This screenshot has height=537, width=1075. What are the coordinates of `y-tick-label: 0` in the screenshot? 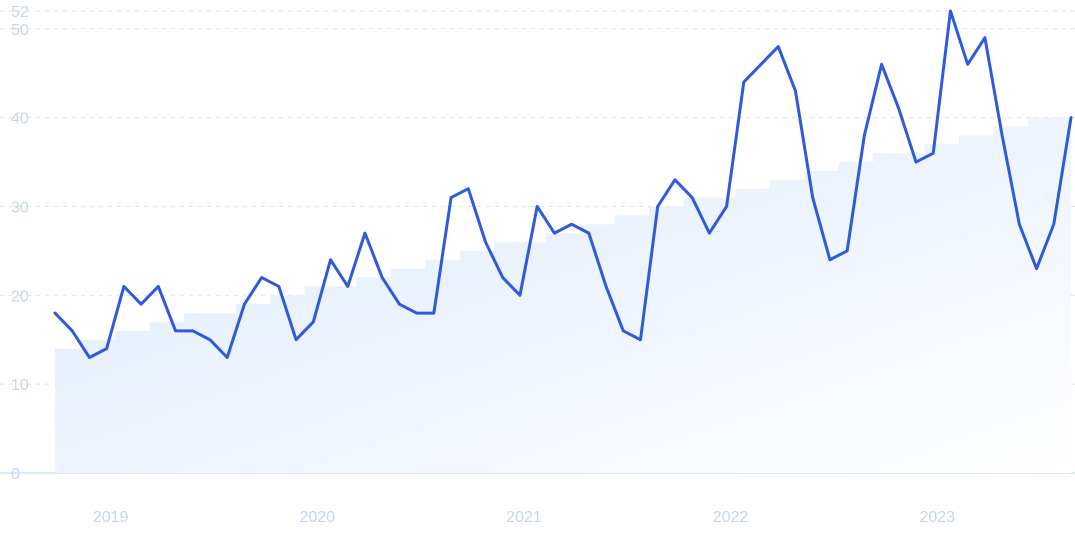 It's located at (15, 474).